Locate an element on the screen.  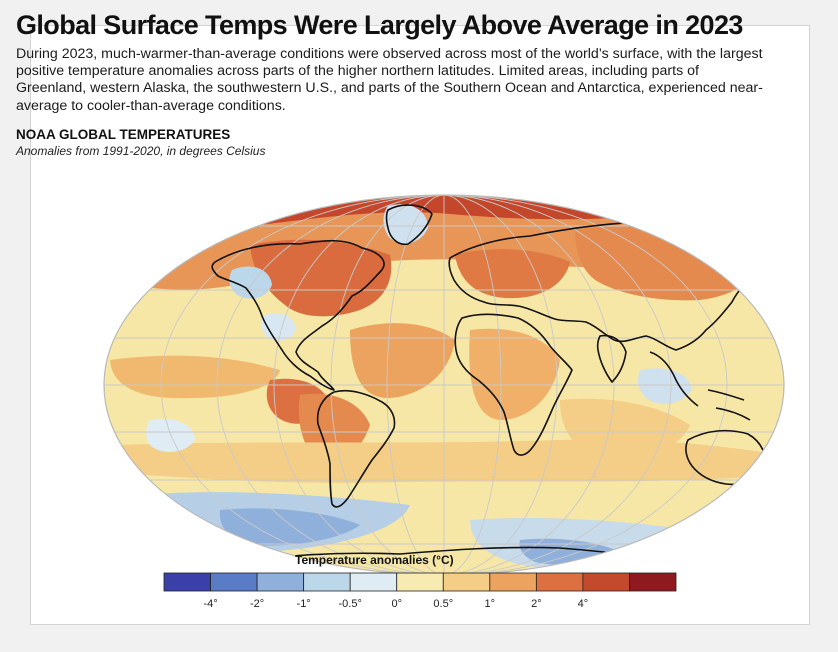
legend-tick-label: 4° is located at coordinates (583, 604).